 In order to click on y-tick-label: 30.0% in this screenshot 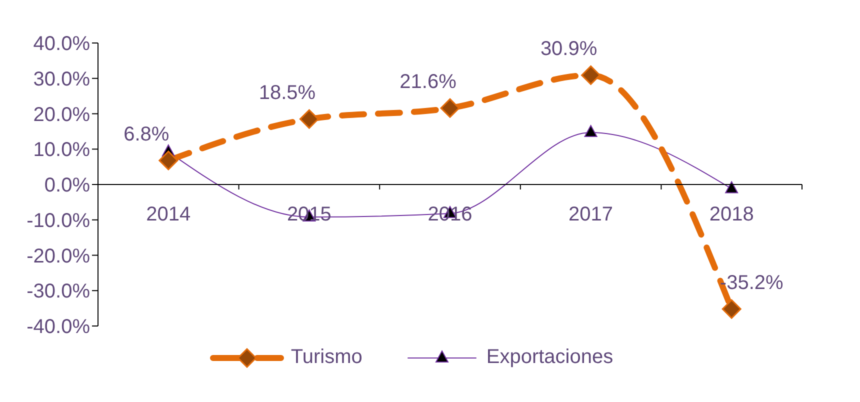, I will do `click(61, 79)`.